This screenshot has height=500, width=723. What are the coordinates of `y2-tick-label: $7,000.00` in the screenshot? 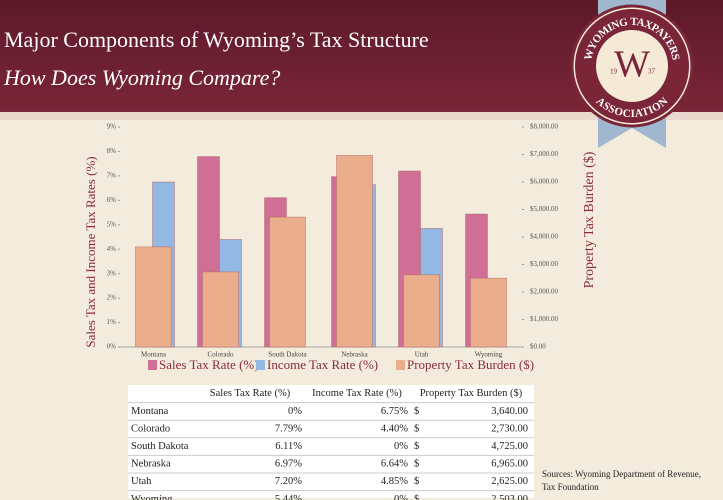 It's located at (544, 154).